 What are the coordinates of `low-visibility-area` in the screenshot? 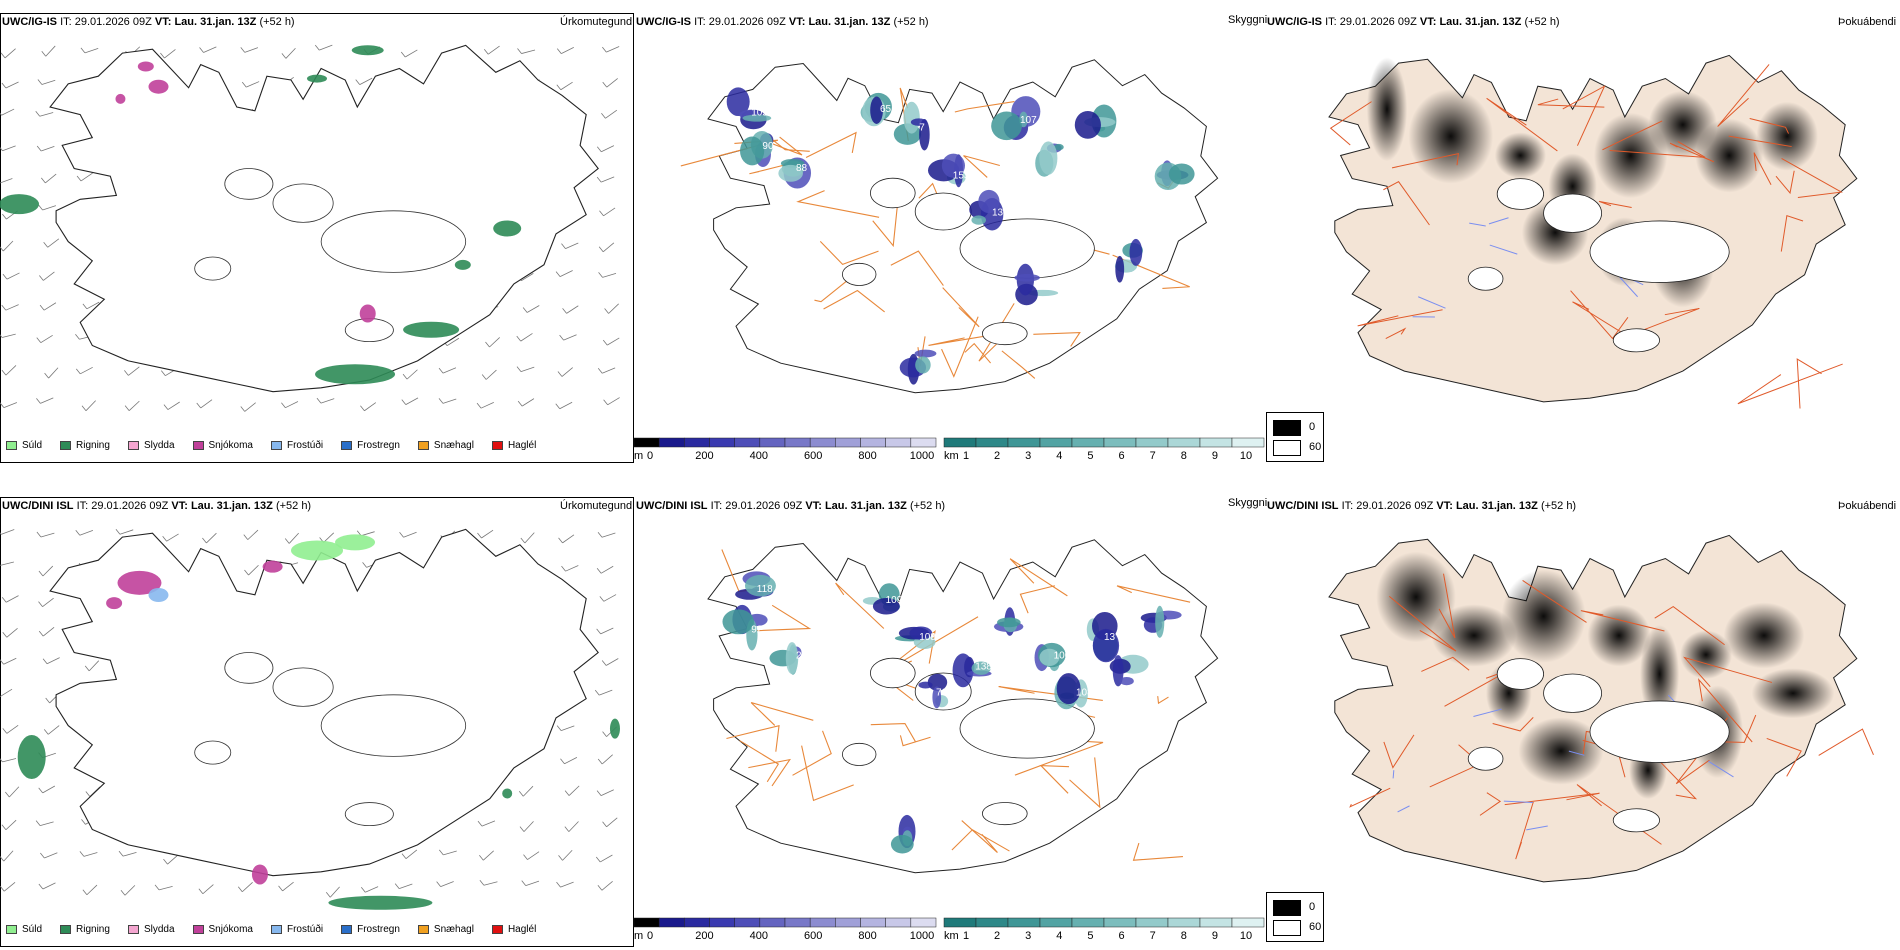 It's located at (1009, 622).